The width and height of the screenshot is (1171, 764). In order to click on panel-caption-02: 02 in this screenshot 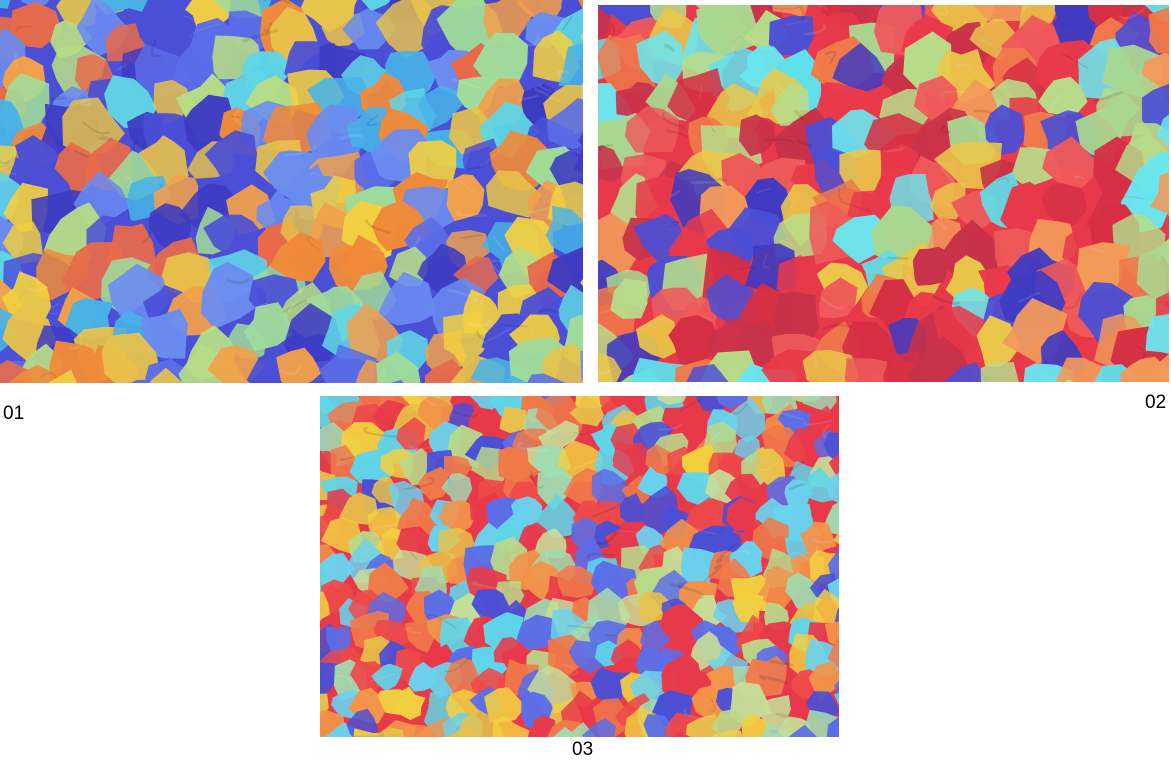, I will do `click(1156, 402)`.